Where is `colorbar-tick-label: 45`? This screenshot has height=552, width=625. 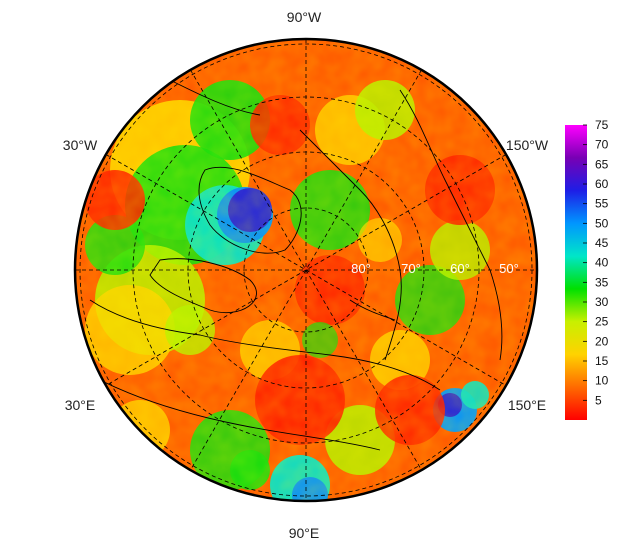 colorbar-tick-label: 45 is located at coordinates (602, 243).